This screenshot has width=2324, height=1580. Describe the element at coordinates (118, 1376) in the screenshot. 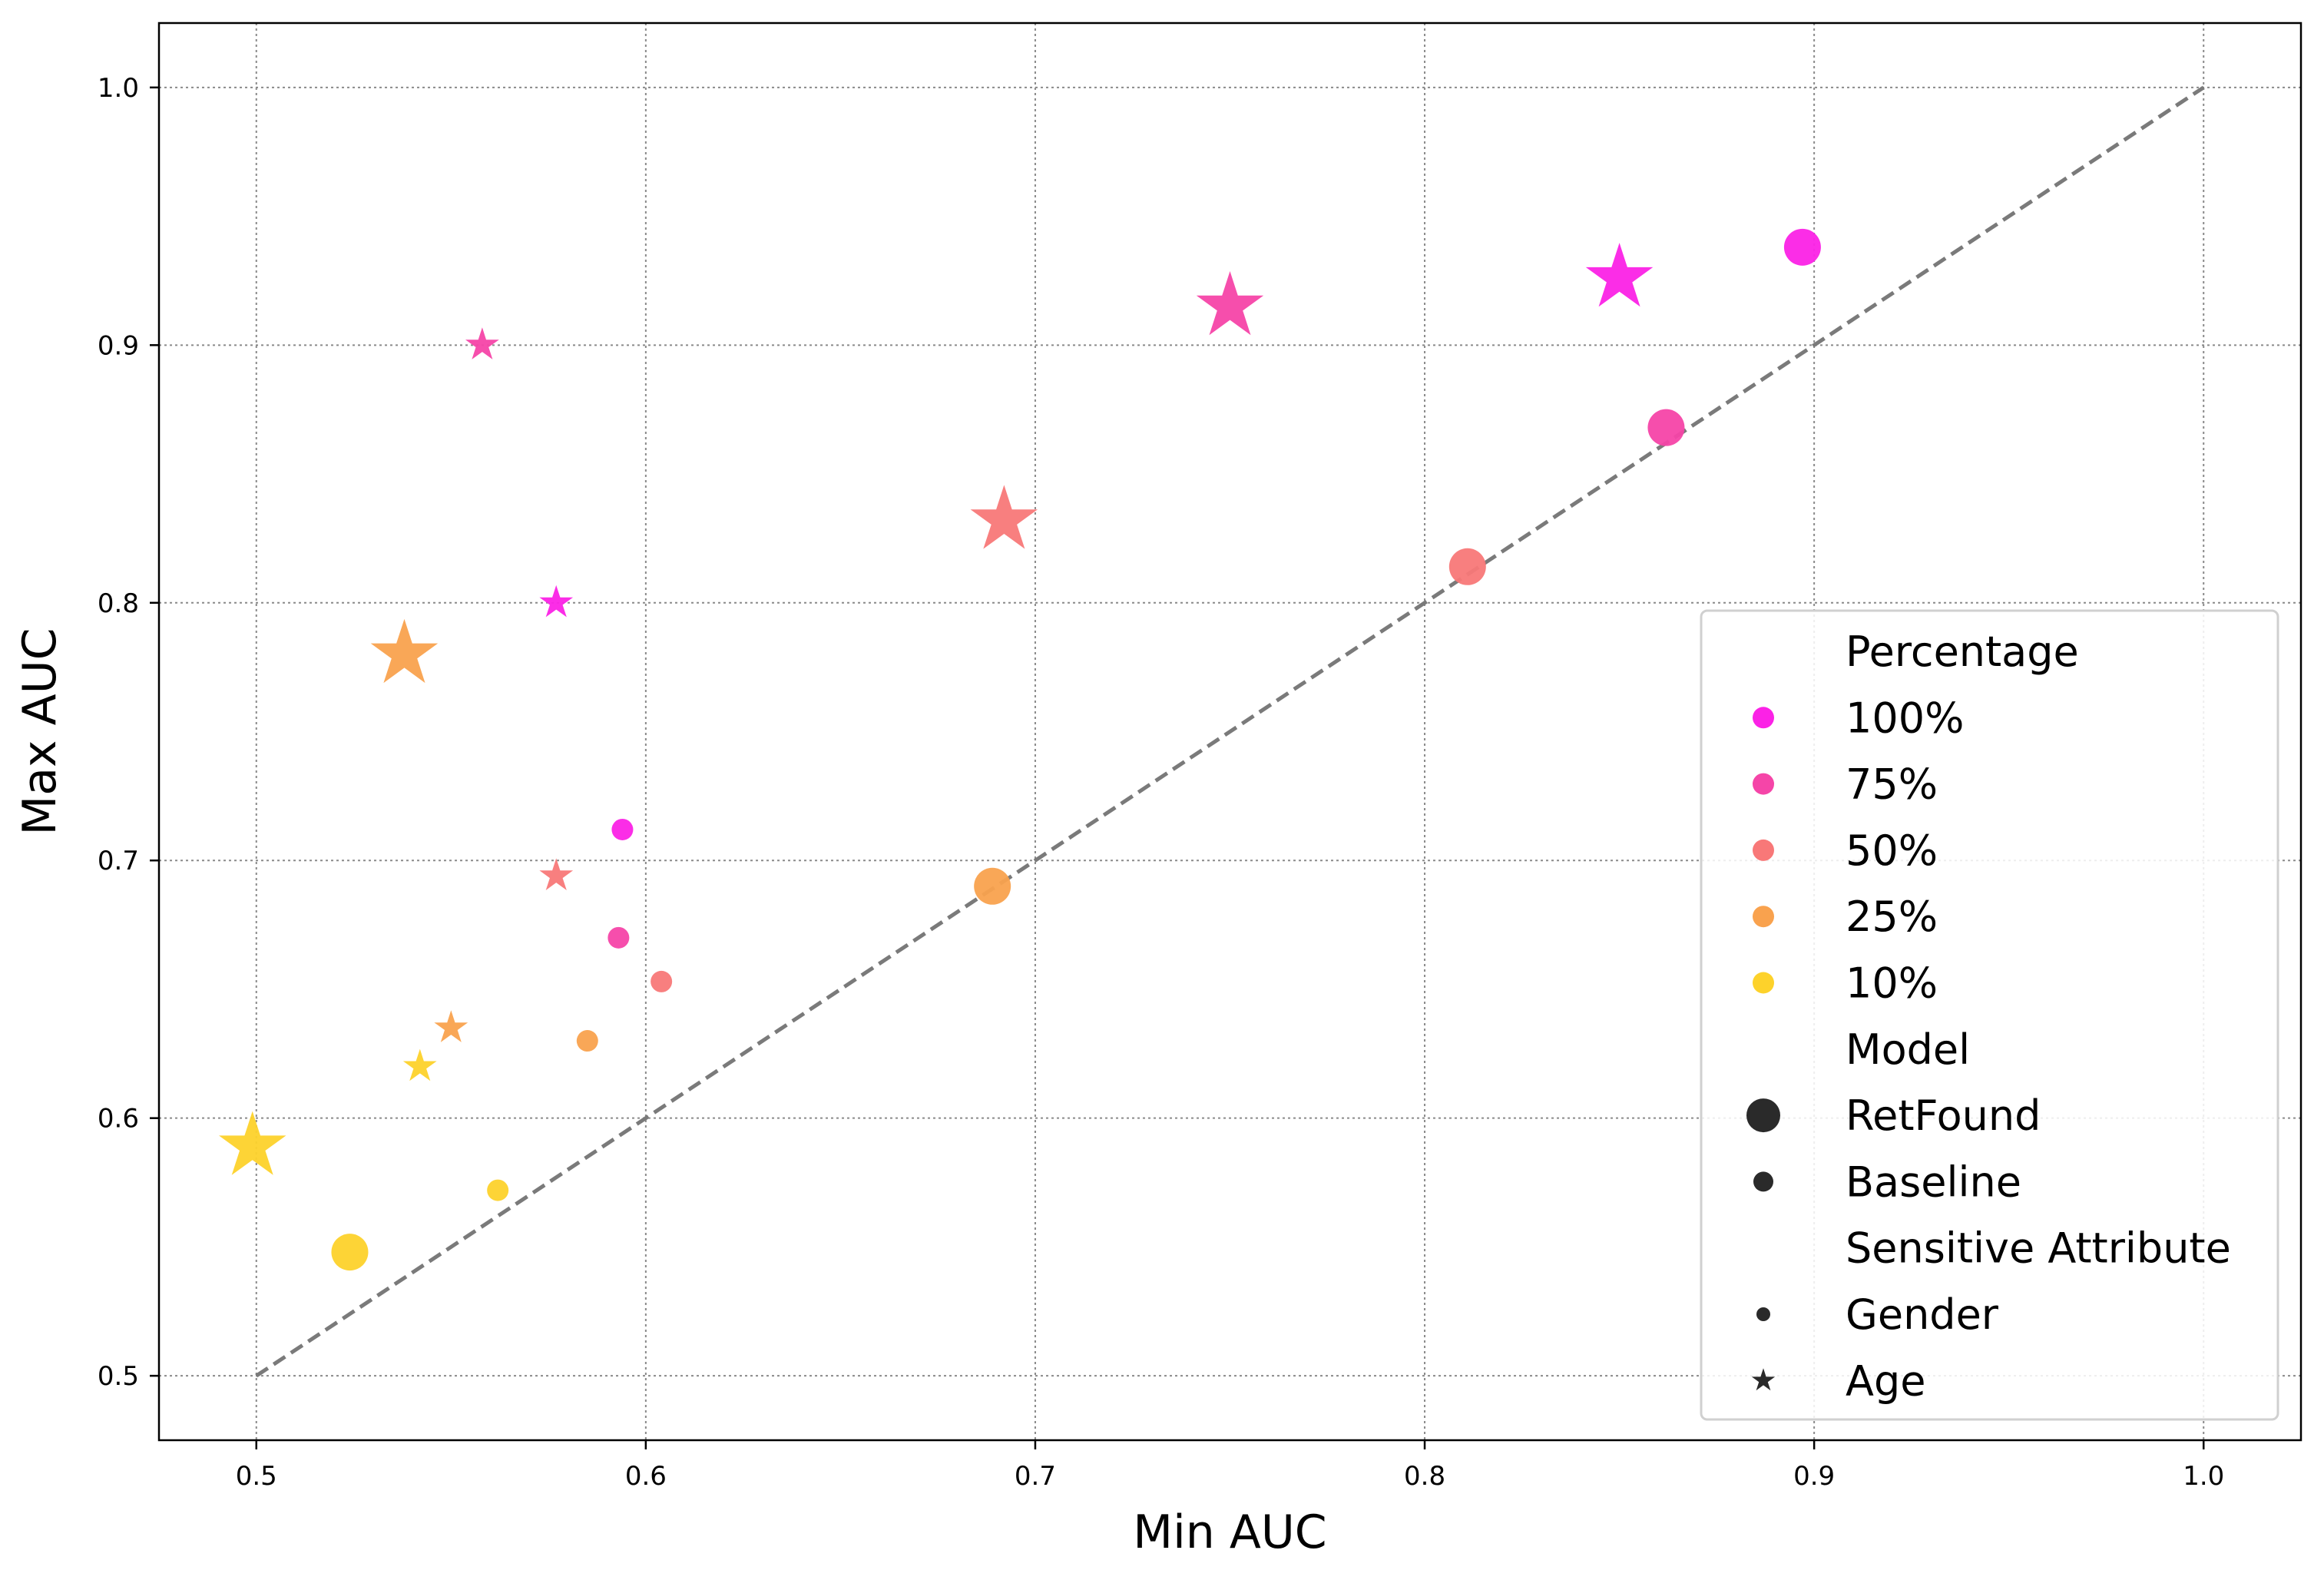

I see `y-tick-label: 0.5` at that location.